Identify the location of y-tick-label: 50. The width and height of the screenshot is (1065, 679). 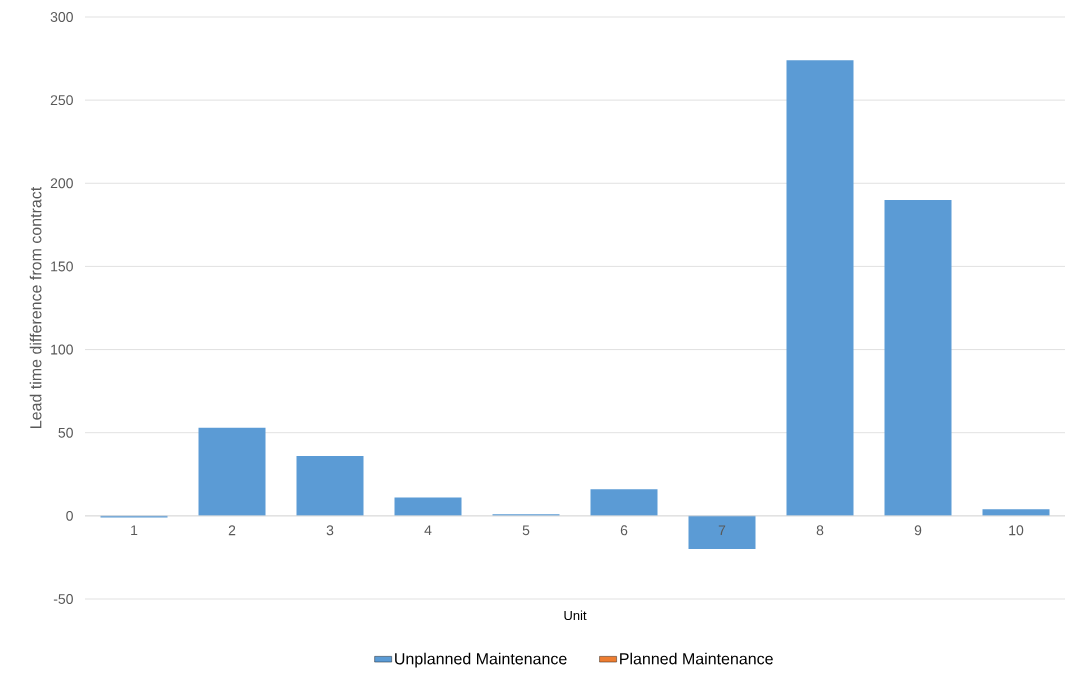
(65, 432).